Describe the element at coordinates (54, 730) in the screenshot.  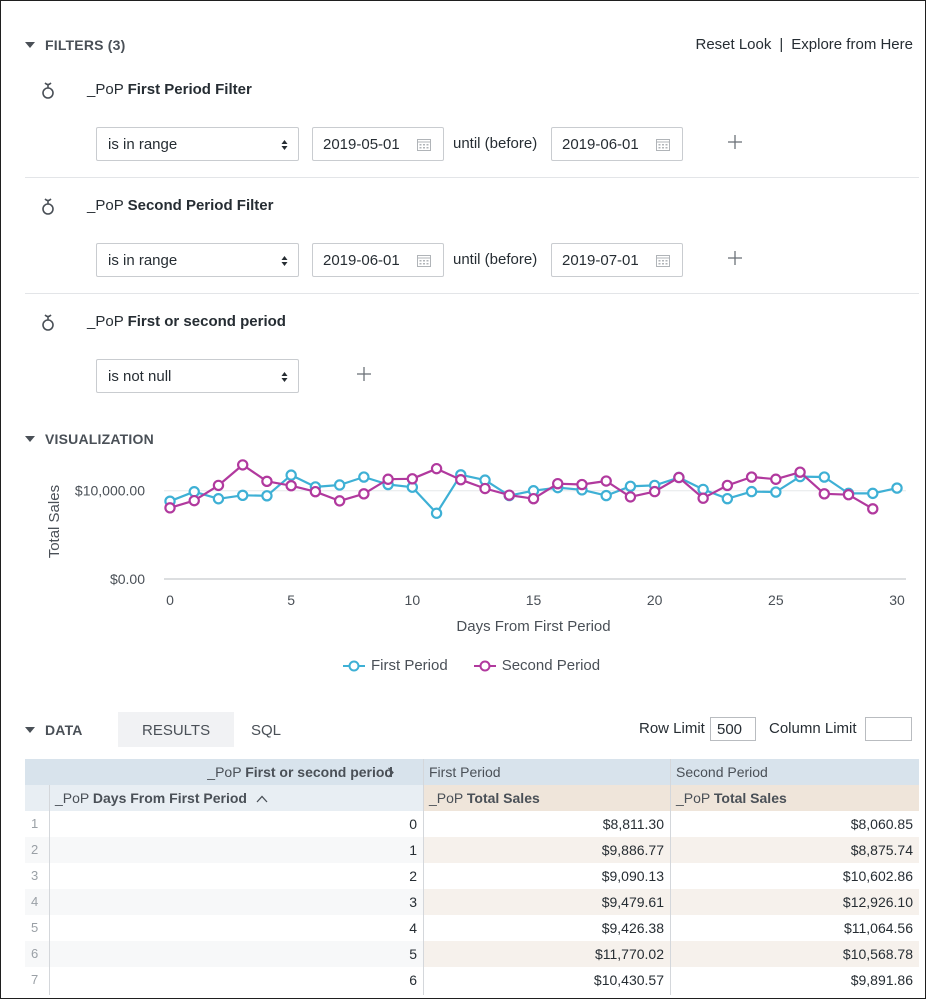
I see `data-section-toggle: DATA` at that location.